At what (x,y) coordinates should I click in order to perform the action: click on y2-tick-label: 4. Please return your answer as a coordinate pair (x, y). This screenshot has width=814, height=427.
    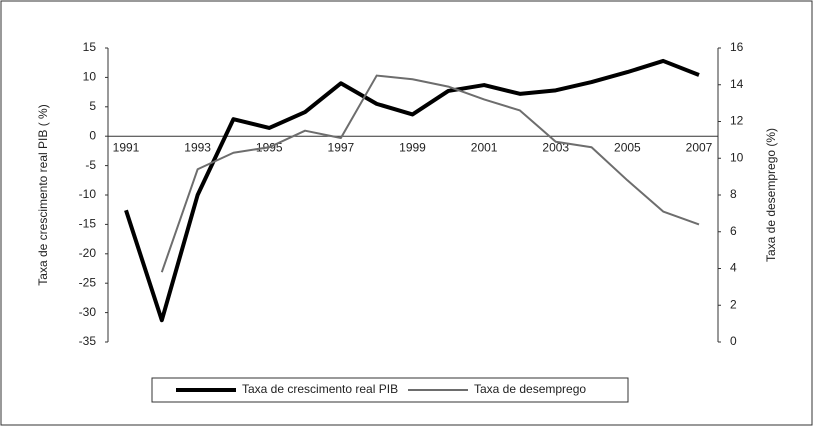
    Looking at the image, I should click on (733, 268).